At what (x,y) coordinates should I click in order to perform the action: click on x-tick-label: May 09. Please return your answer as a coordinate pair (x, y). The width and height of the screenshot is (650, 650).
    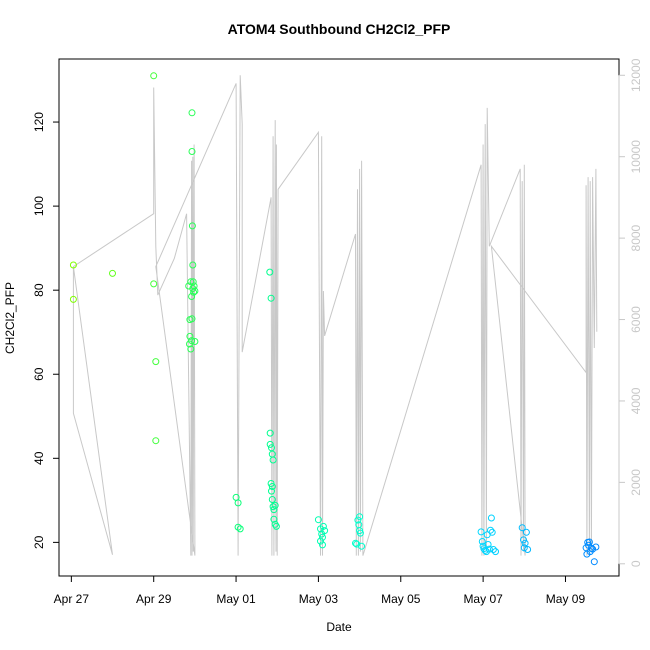
    Looking at the image, I should click on (566, 599).